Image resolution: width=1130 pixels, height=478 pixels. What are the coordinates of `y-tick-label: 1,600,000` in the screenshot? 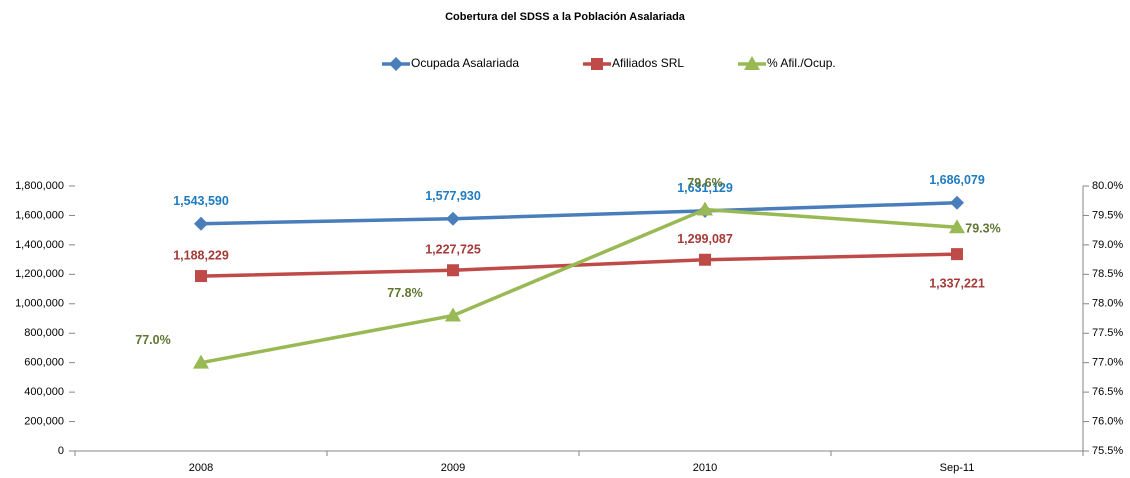 It's located at (39, 215).